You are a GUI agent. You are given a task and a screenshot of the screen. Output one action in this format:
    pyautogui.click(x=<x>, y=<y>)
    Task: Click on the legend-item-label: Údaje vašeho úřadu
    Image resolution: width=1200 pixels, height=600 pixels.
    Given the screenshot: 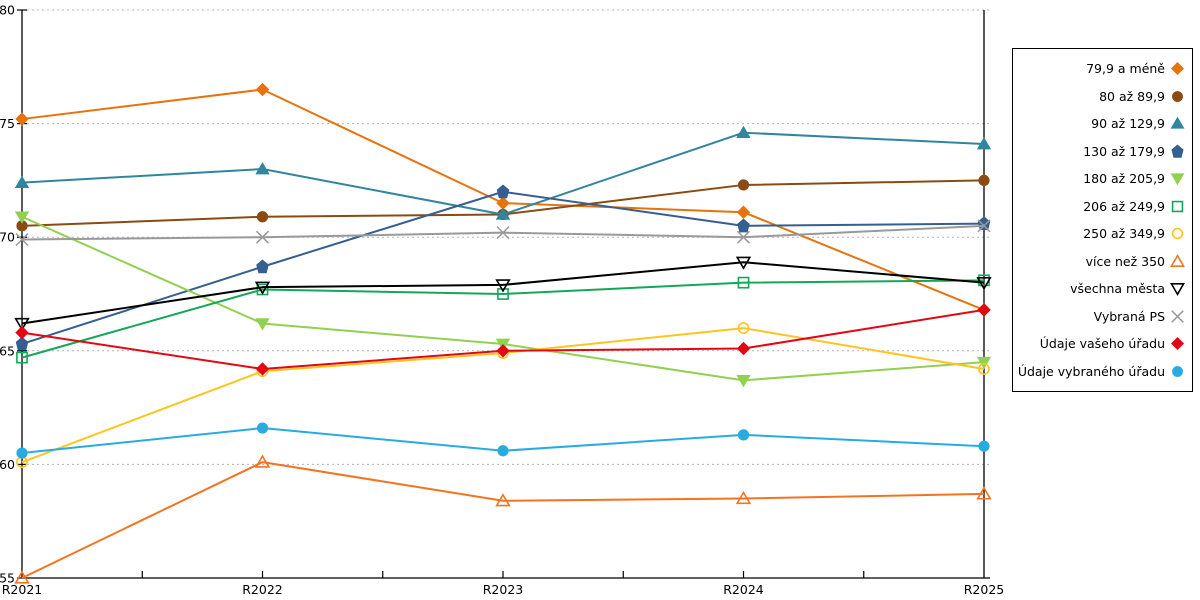 What is the action you would take?
    pyautogui.click(x=1102, y=344)
    